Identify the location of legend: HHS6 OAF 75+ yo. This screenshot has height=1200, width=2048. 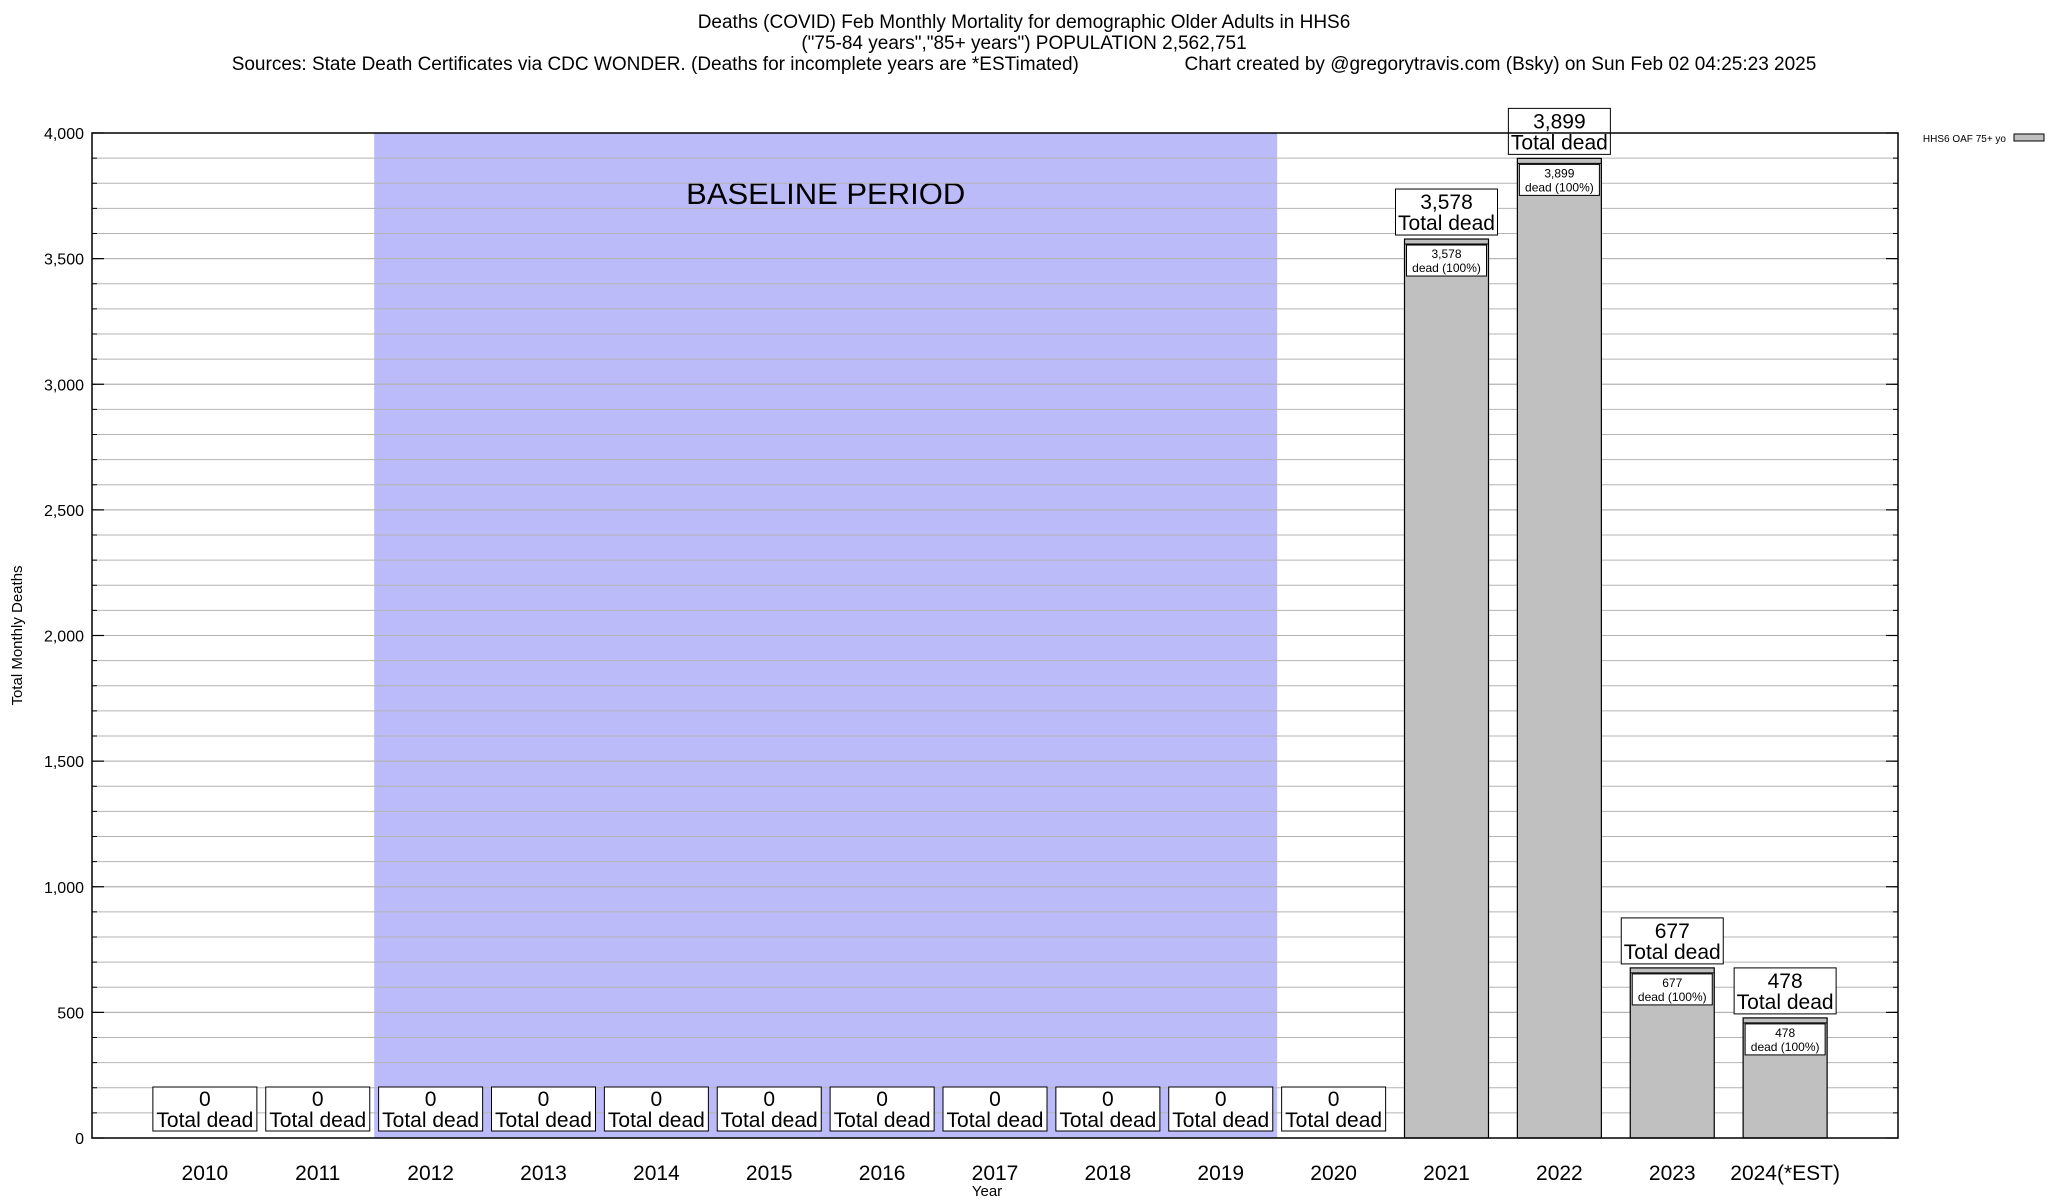
(1984, 139).